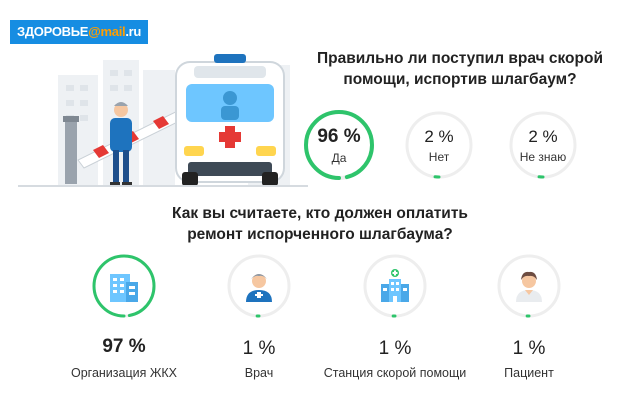  What do you see at coordinates (339, 136) in the screenshot?
I see `option-percent: 96 %` at bounding box center [339, 136].